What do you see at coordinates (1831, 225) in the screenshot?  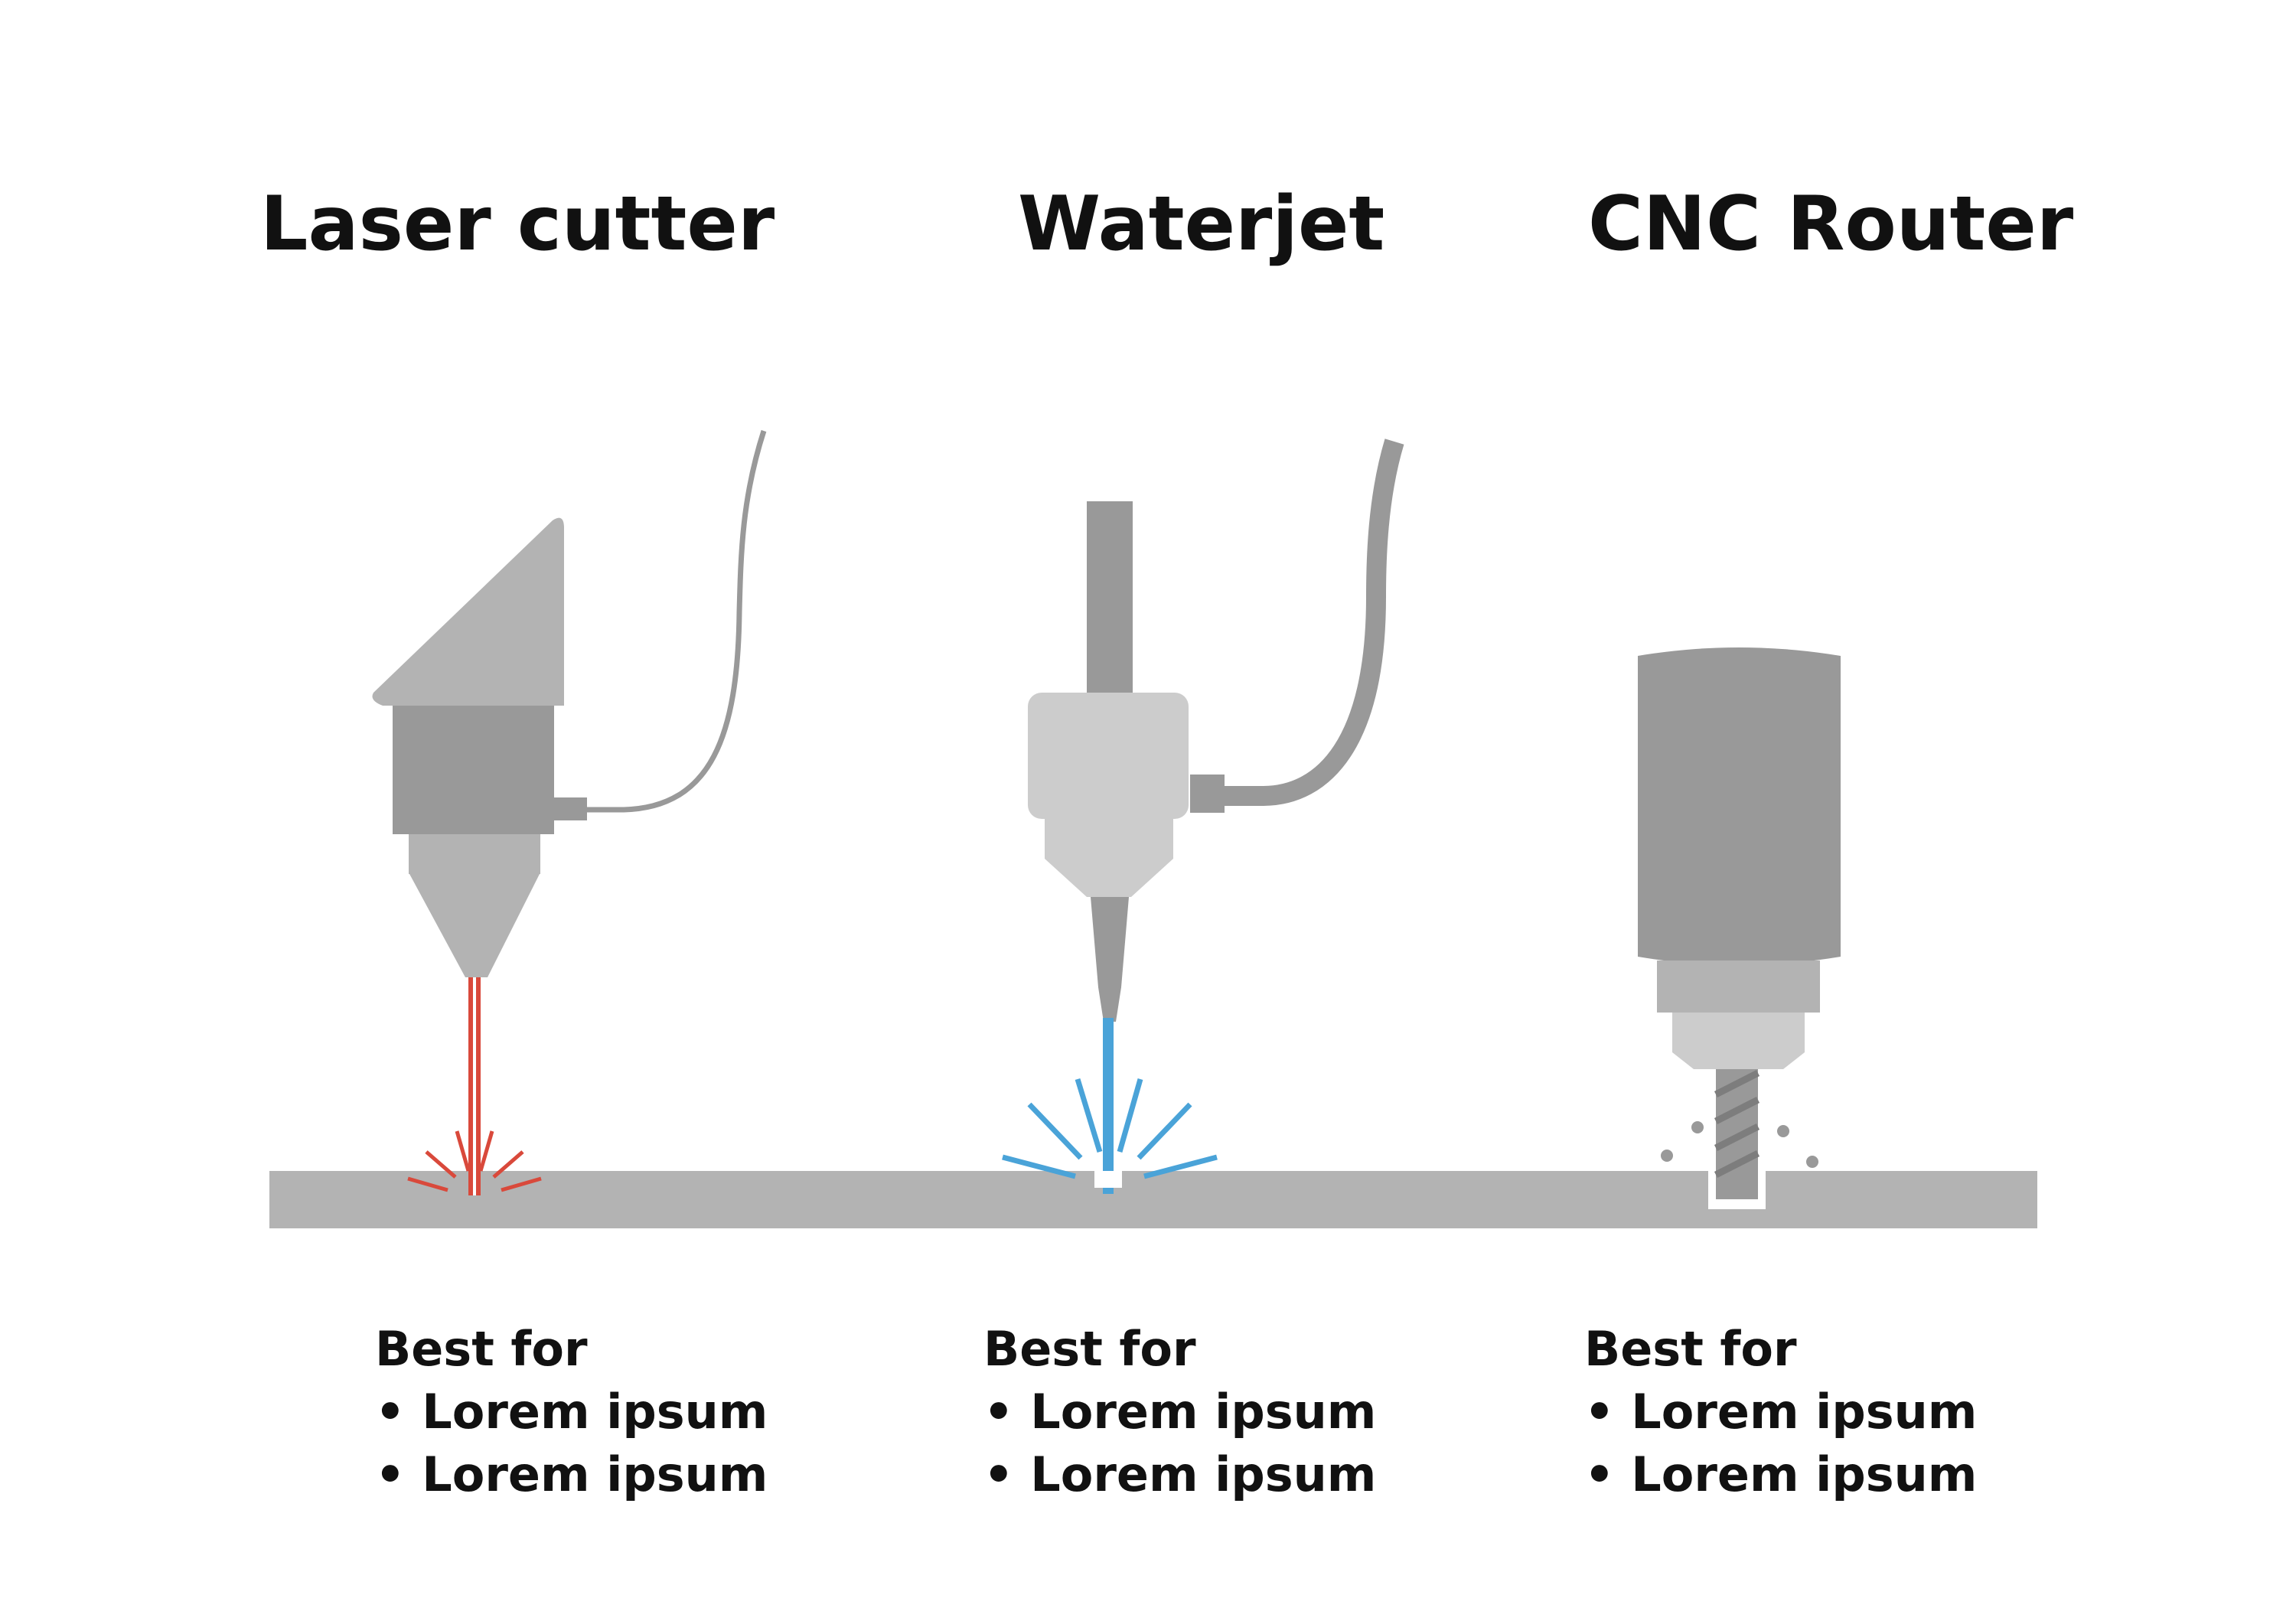 I see `title-cnc-router: CNC Router` at bounding box center [1831, 225].